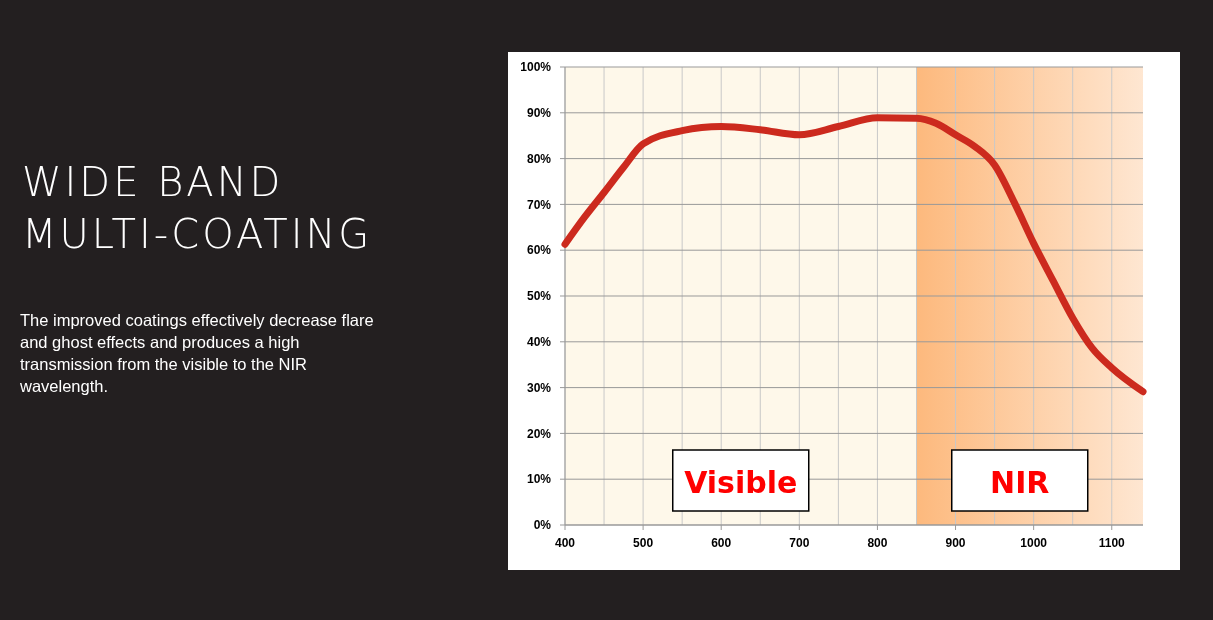 This screenshot has width=1213, height=620. I want to click on x-tick-label: 500, so click(643, 543).